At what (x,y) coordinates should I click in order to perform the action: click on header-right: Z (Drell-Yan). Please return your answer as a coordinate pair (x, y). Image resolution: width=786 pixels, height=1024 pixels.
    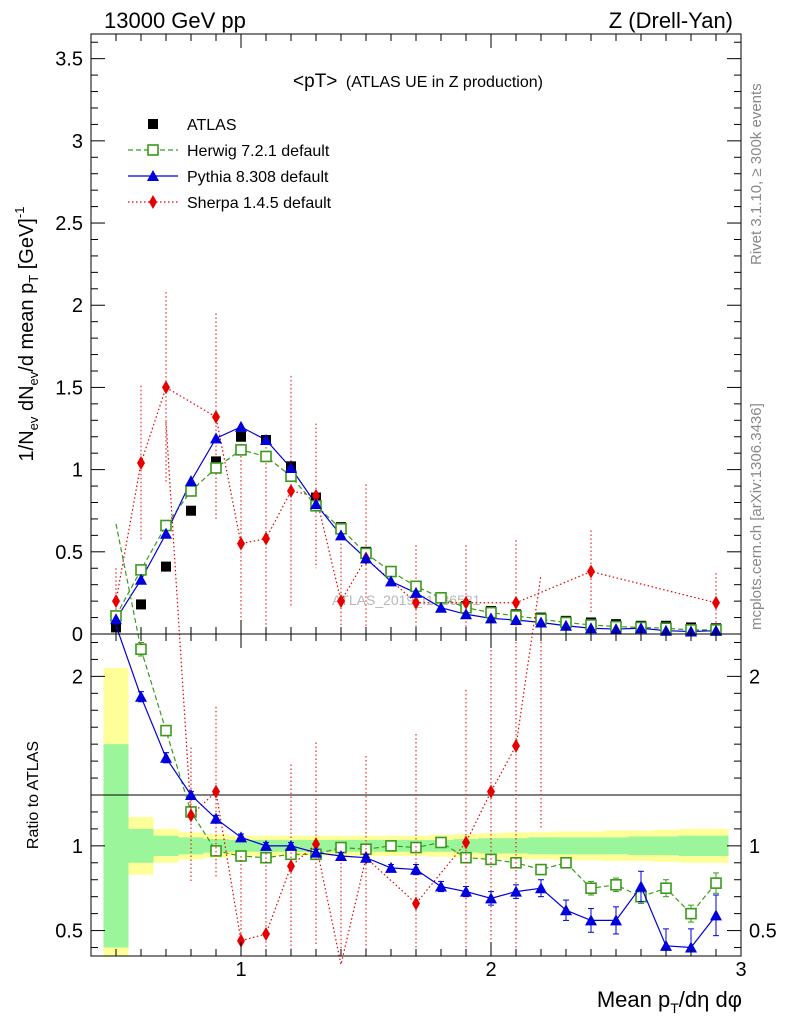
    Looking at the image, I should click on (671, 20).